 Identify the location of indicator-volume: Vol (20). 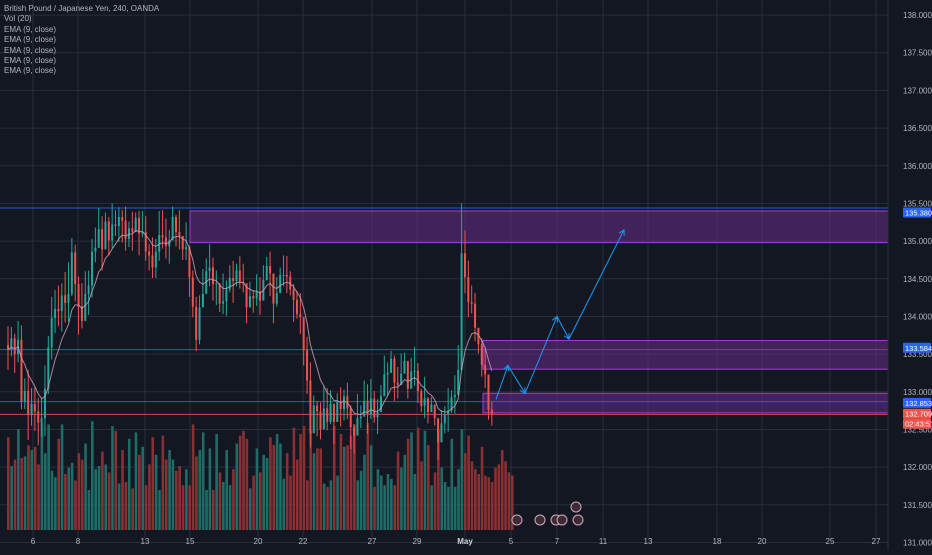
(18, 19).